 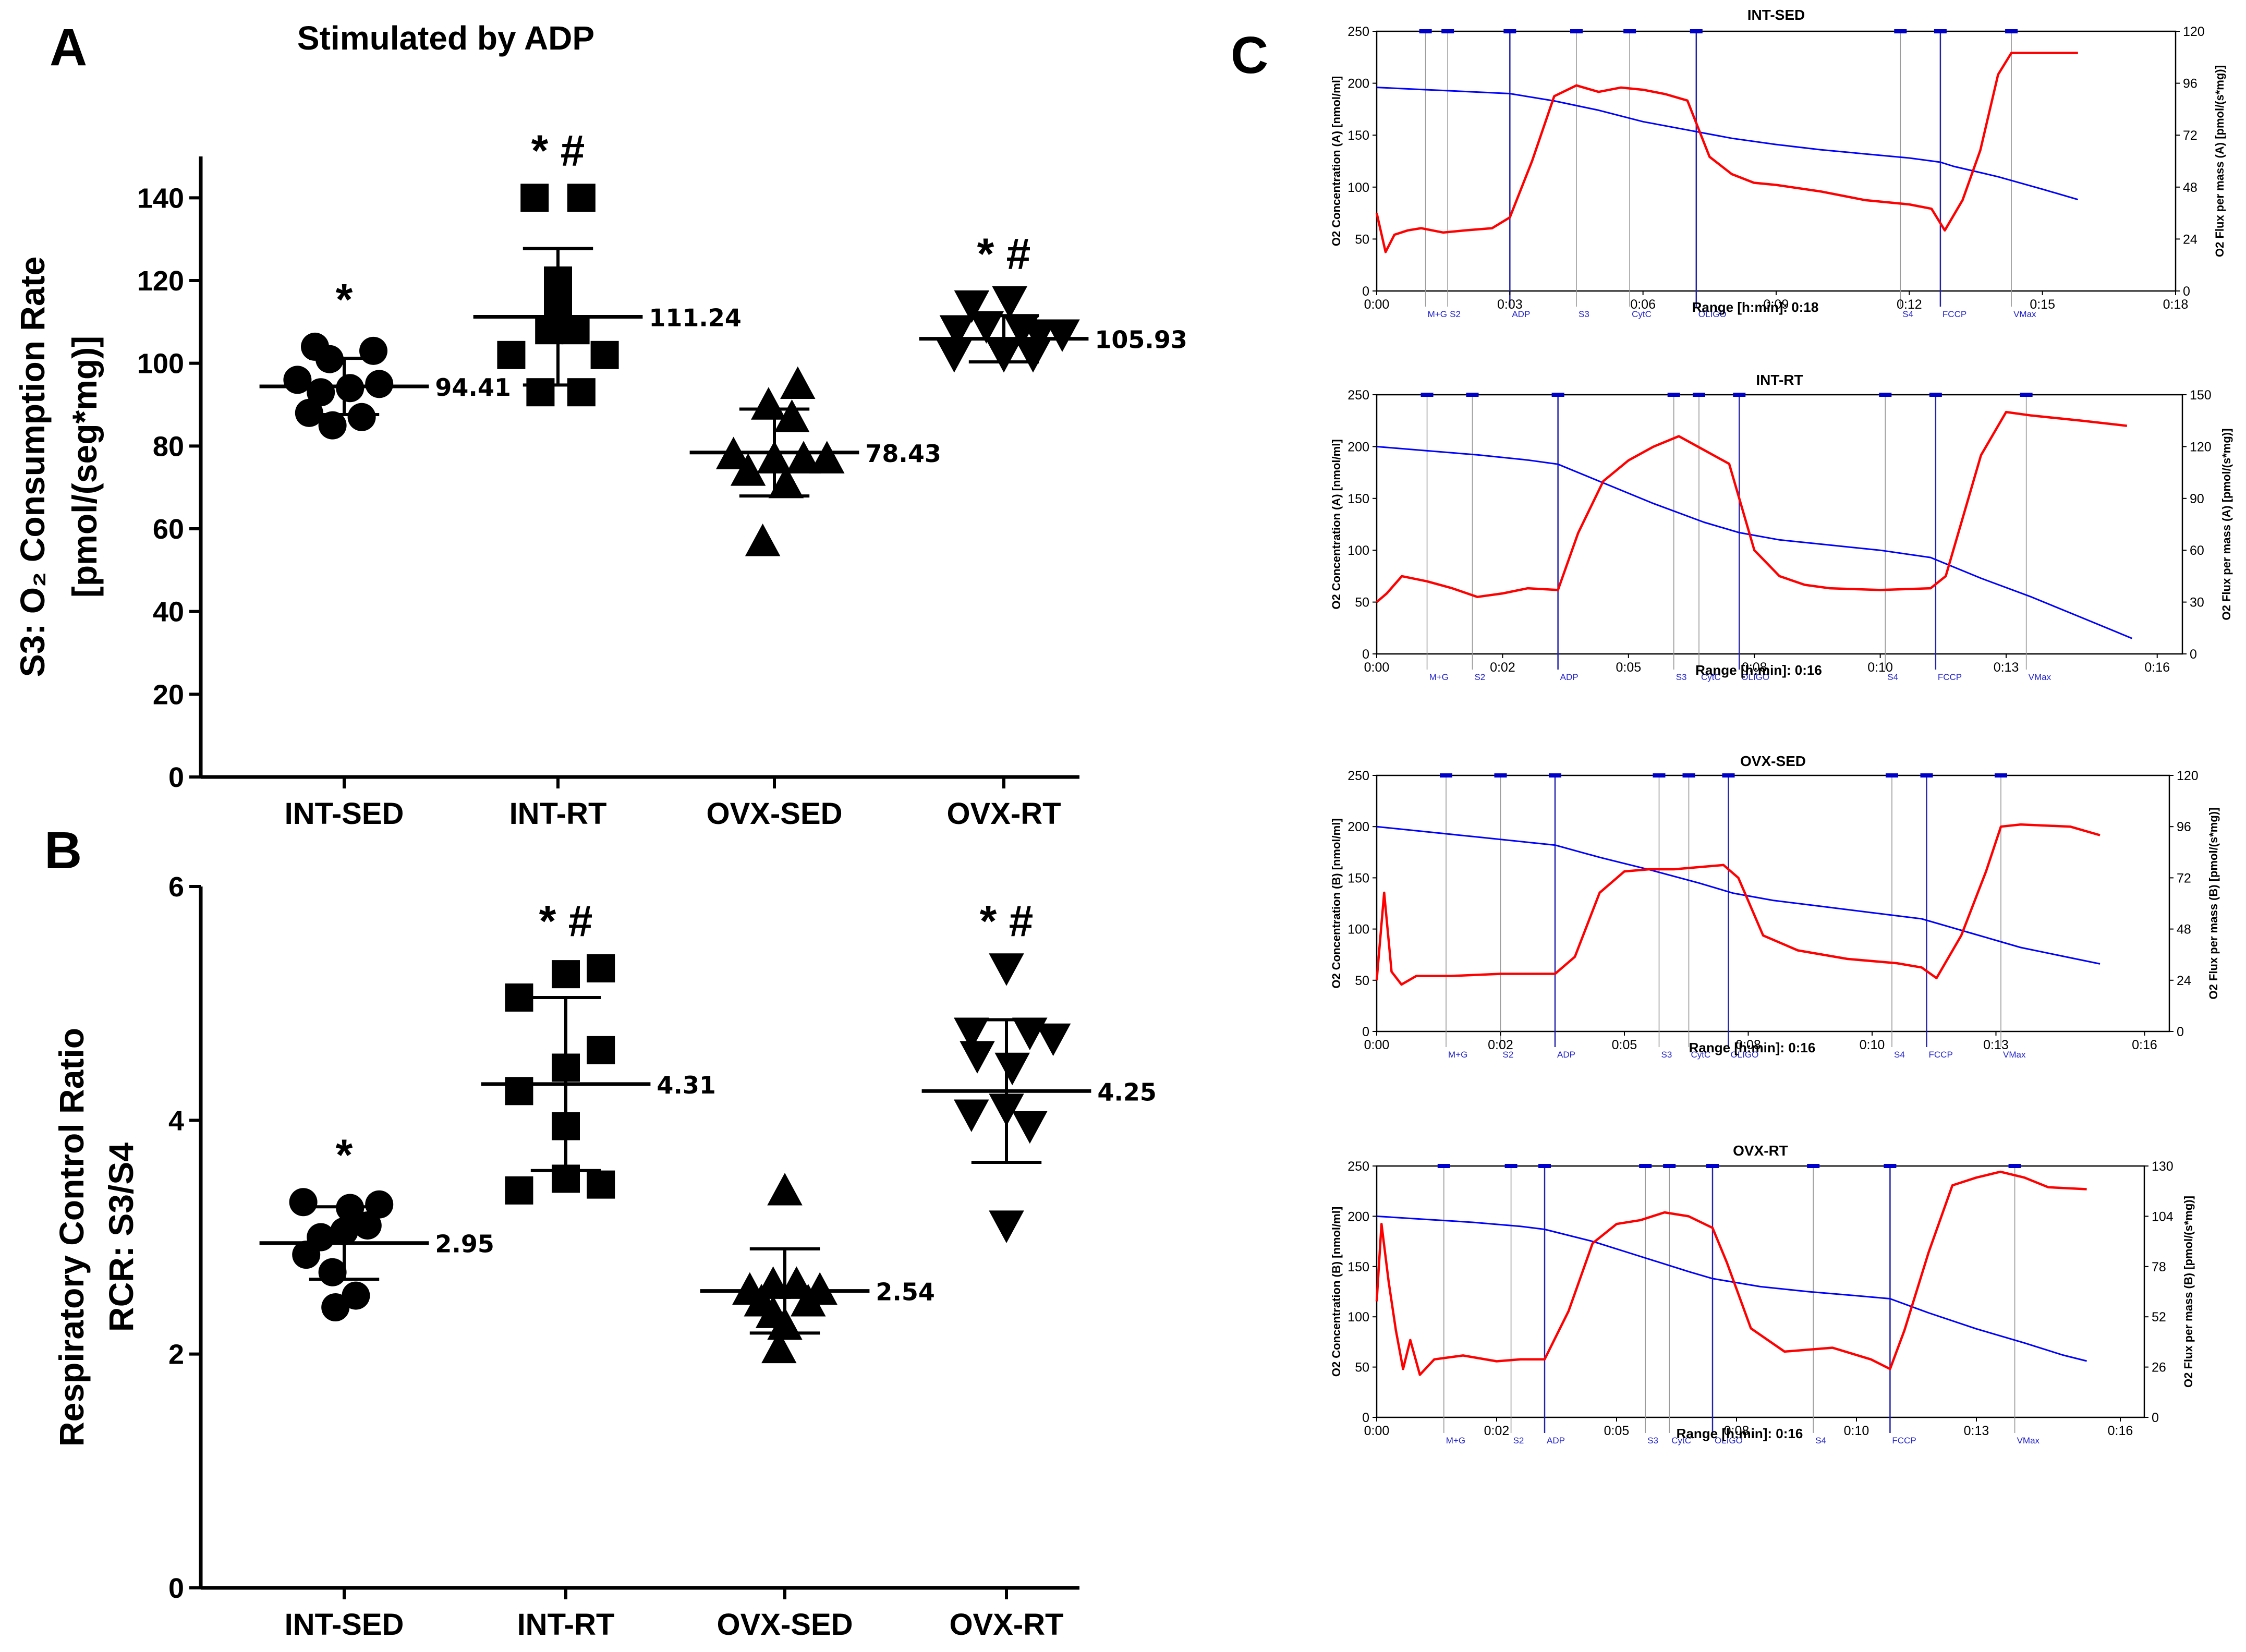 I want to click on event-label-fccp: FCCP, so click(x=1904, y=1441).